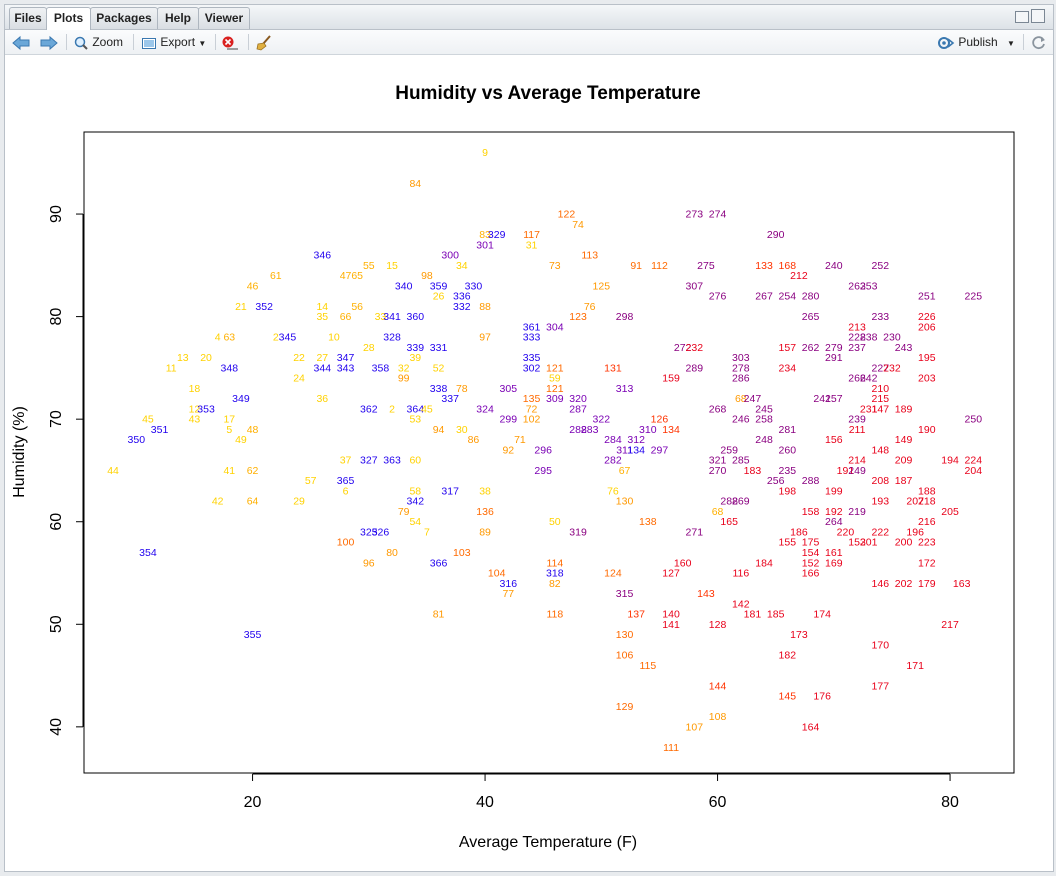 This screenshot has height=876, width=1056. What do you see at coordinates (485, 802) in the screenshot?
I see `x-tick-label: 40` at bounding box center [485, 802].